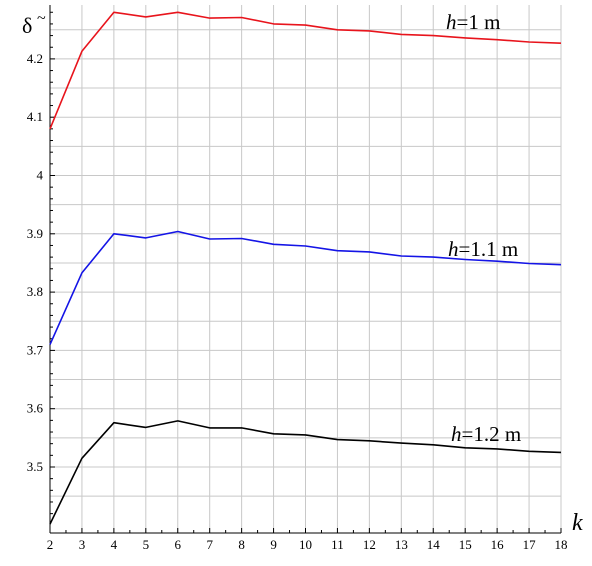  I want to click on series-label-value: =1.2 m, so click(492, 434).